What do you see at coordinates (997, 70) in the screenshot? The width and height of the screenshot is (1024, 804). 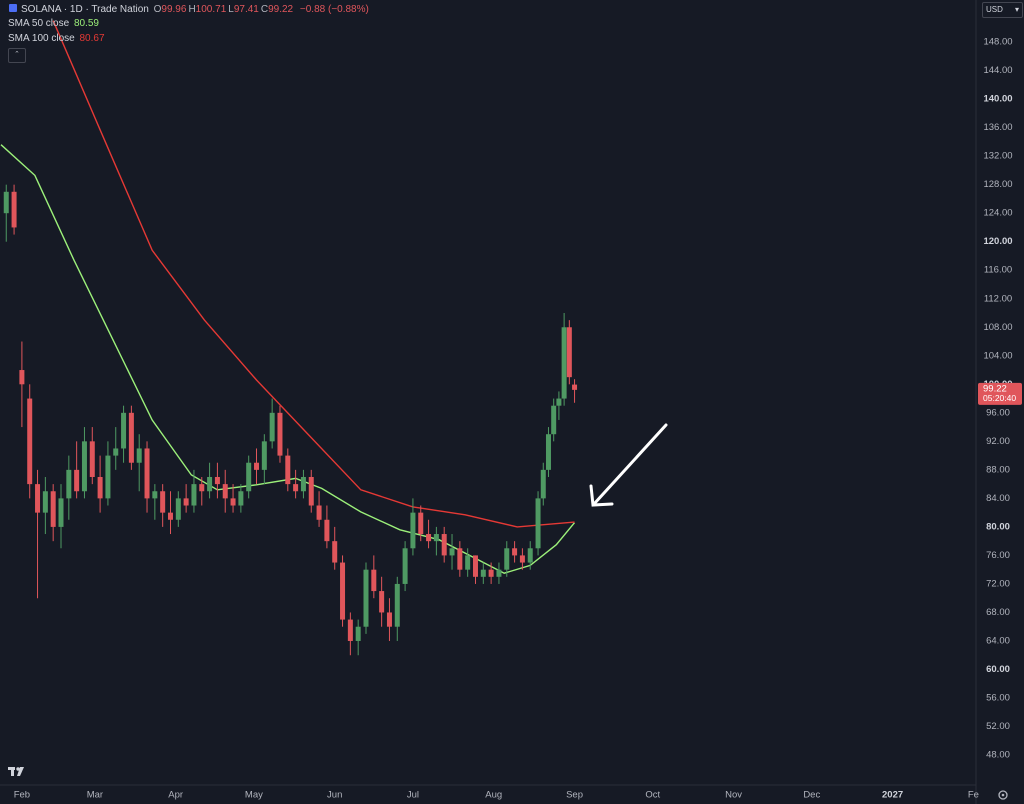 I see `y-tick-label: 144.00` at bounding box center [997, 70].